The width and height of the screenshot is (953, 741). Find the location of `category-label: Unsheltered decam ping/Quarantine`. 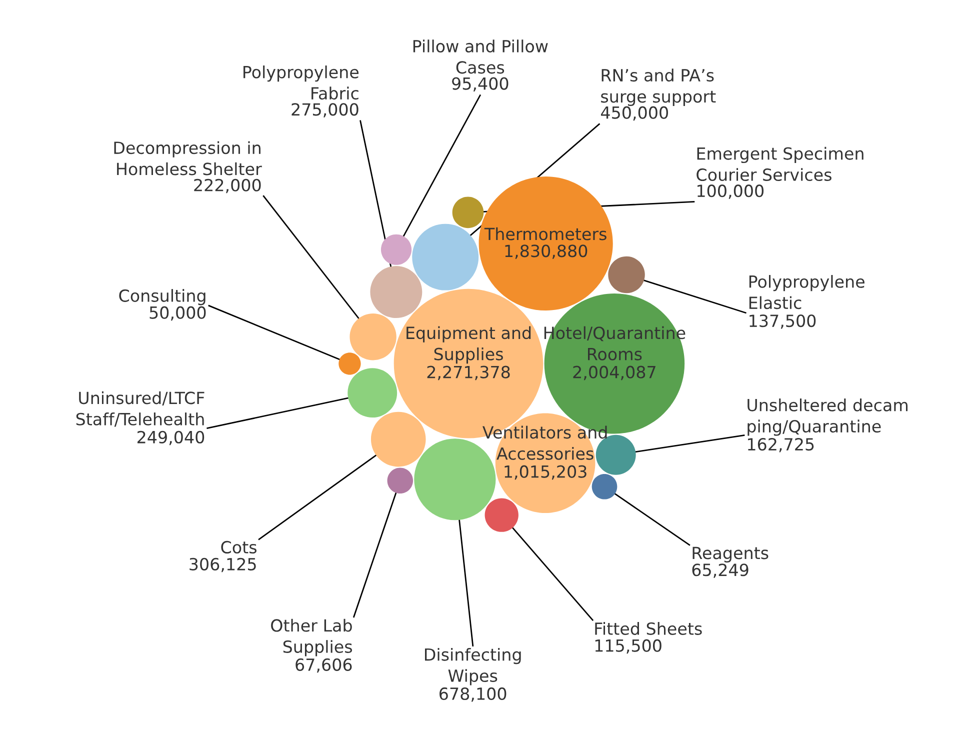

category-label: Unsheltered decam ping/Quarantine is located at coordinates (828, 417).